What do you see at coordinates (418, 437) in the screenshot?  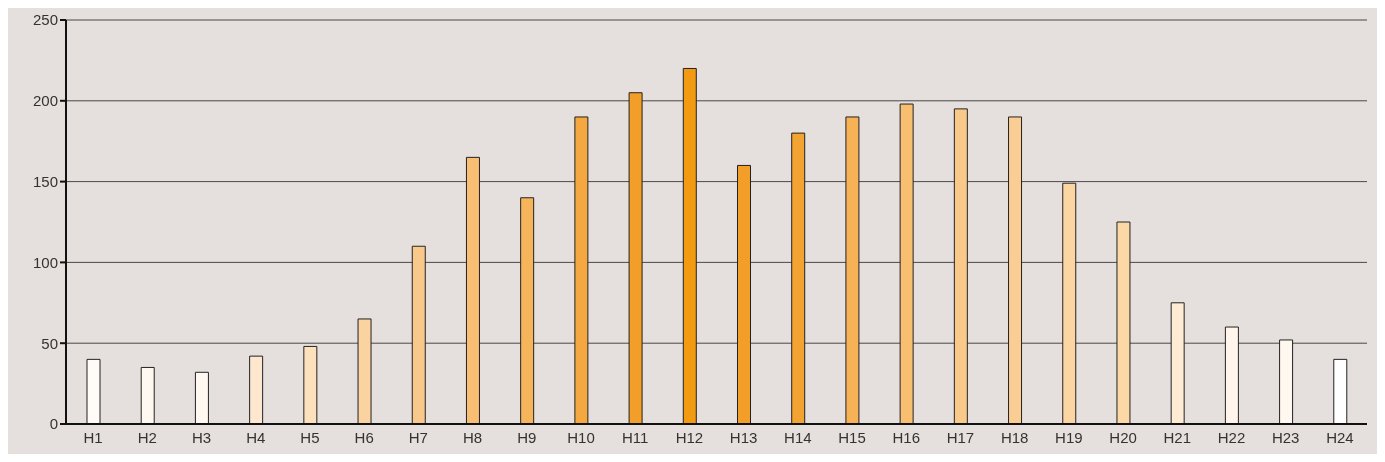 I see `x-tick-label: H7` at bounding box center [418, 437].